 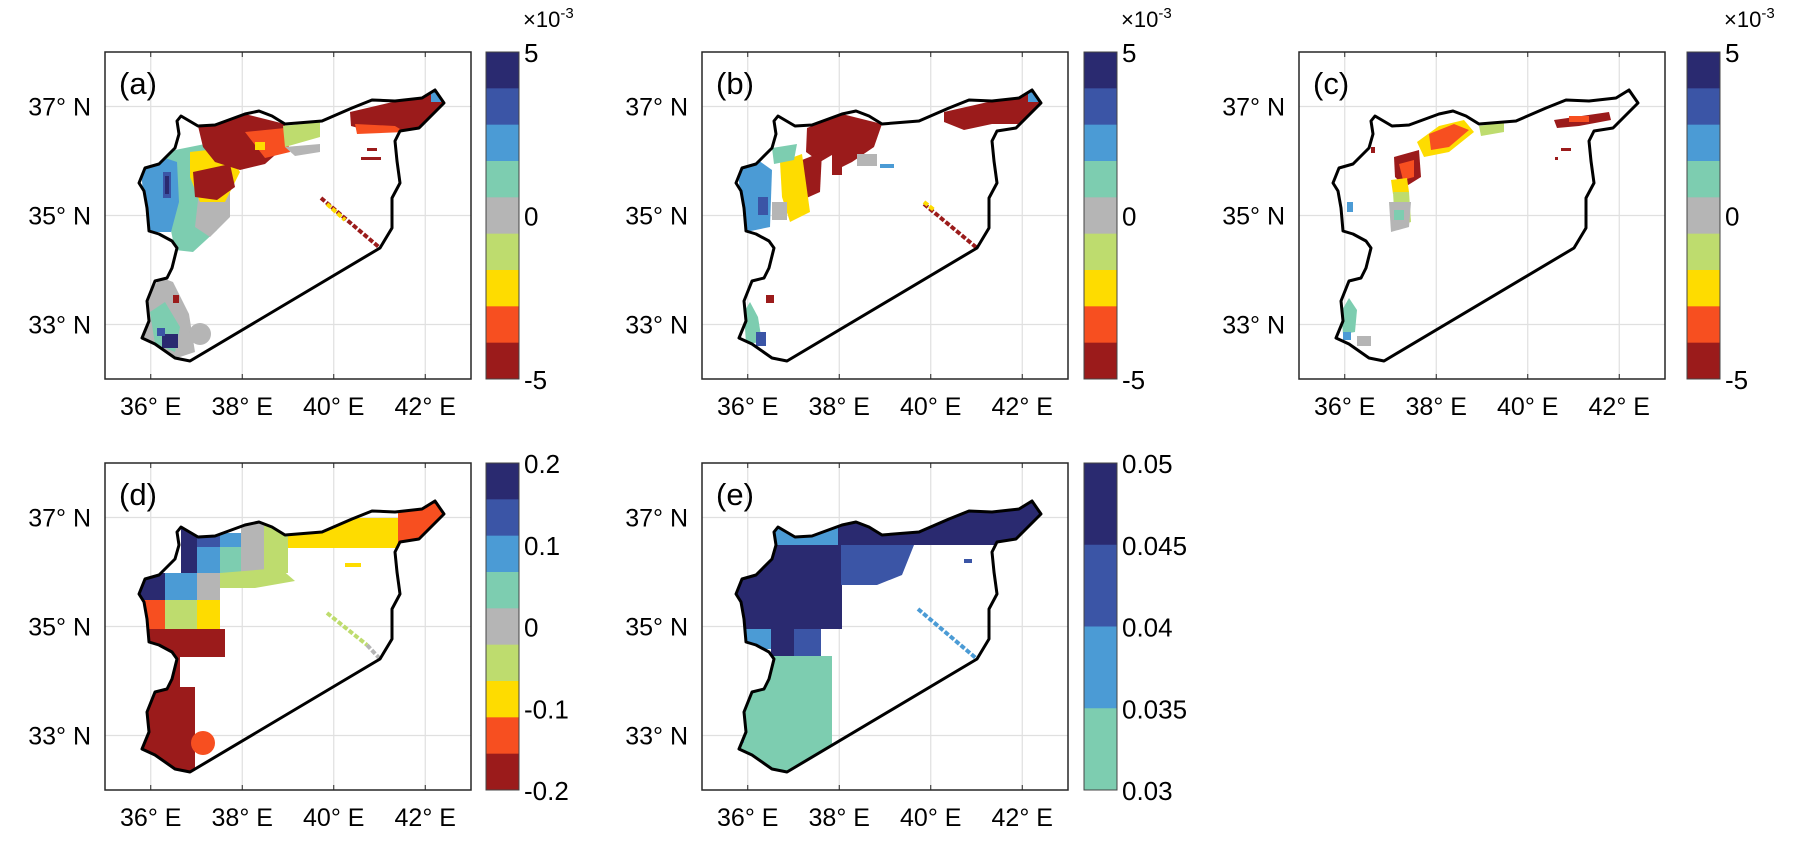 I want to click on data-line-yellow, so click(x=929, y=206).